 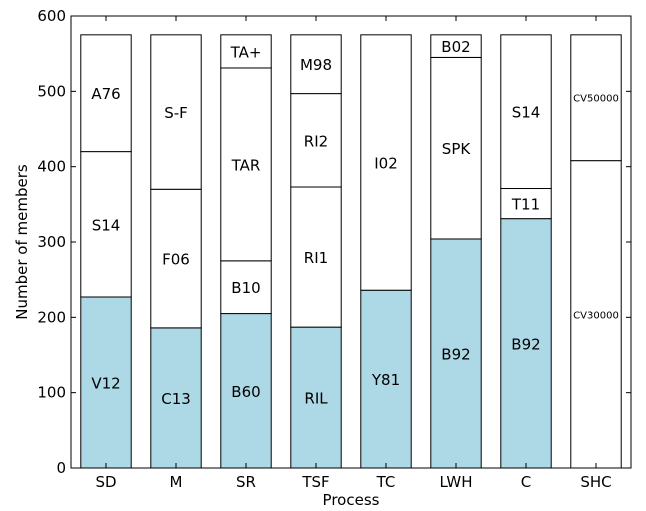 I want to click on bar-segment-sr-b10, so click(x=246, y=287).